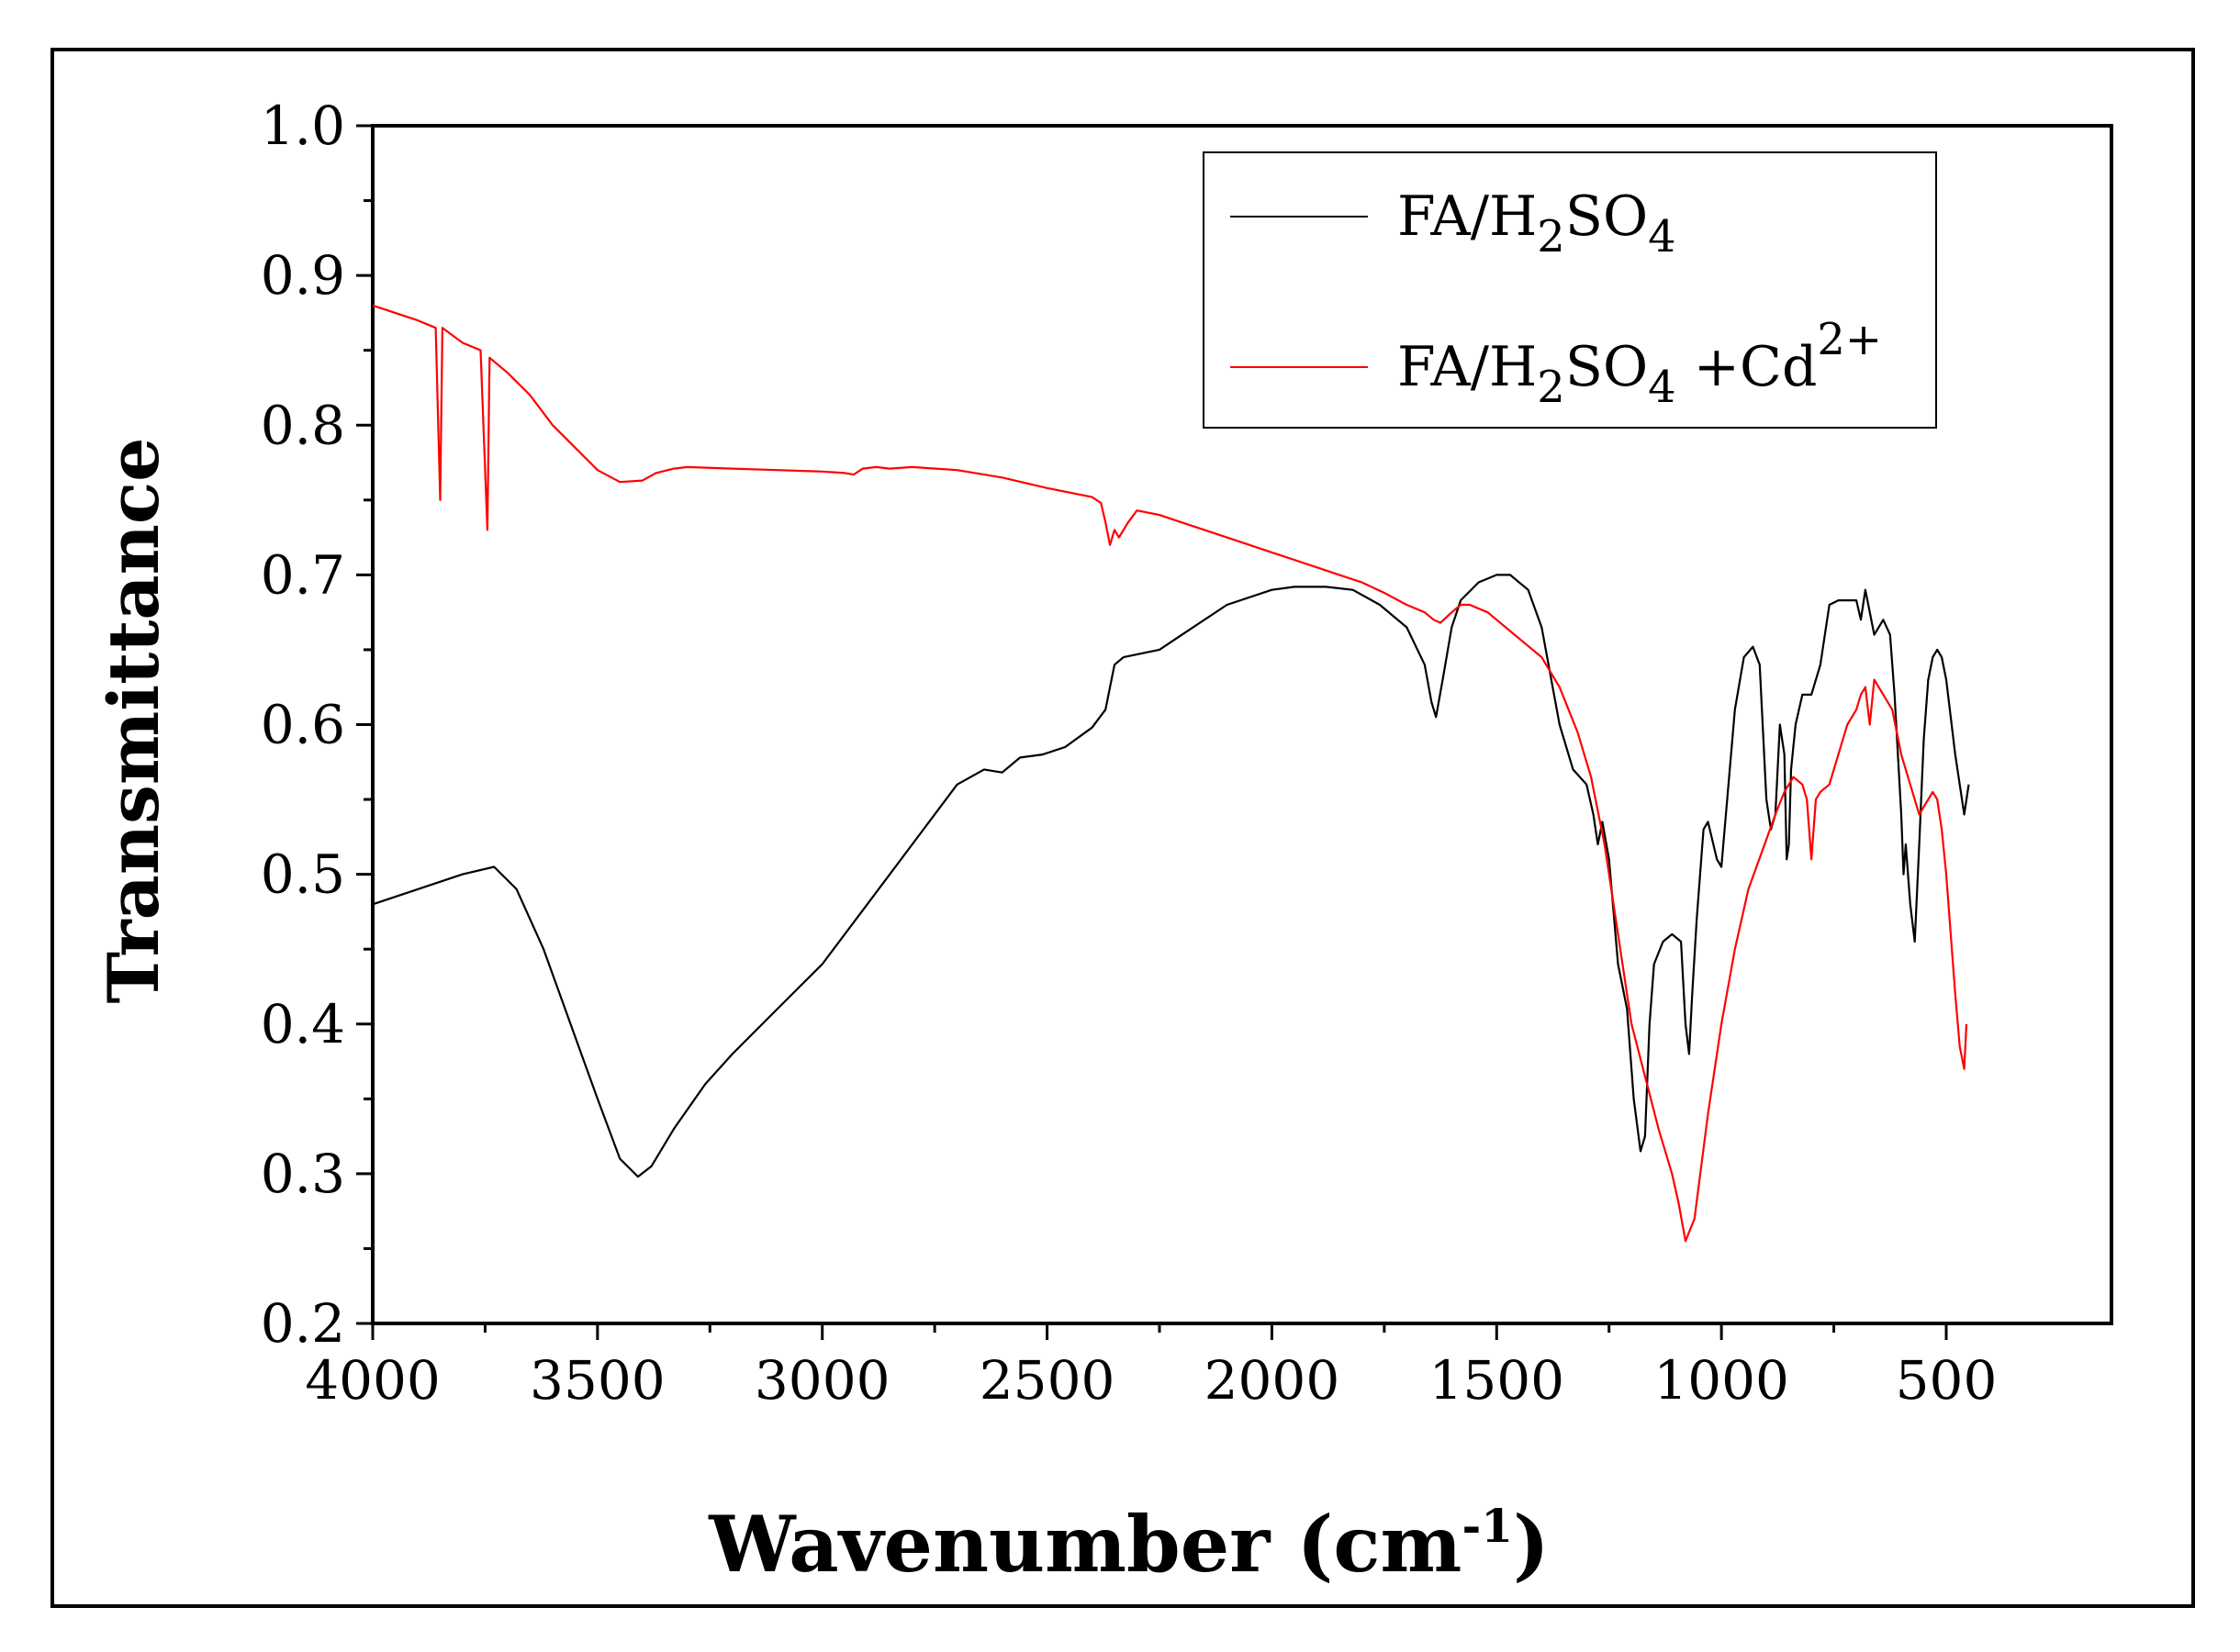  Describe the element at coordinates (1487, 1526) in the screenshot. I see `x-axis-title-sup: -1` at that location.